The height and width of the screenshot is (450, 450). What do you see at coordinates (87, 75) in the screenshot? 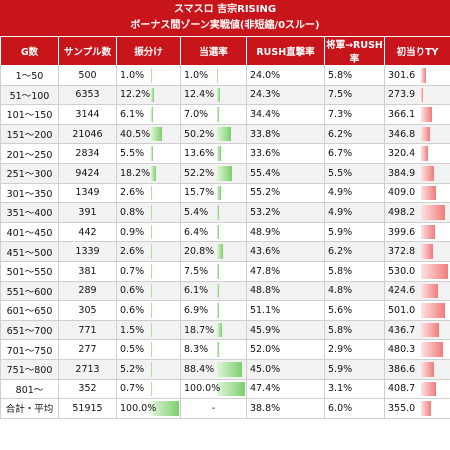
I see `samples-cell-value: 500` at bounding box center [87, 75].